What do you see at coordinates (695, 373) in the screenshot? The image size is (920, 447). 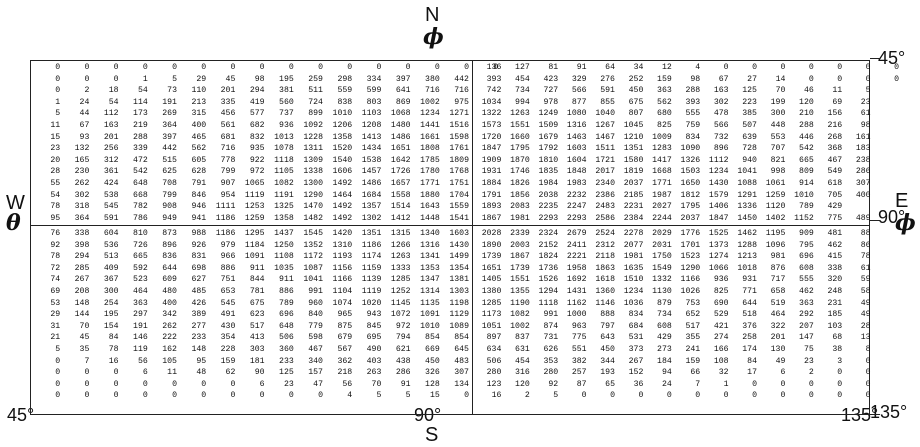 I see `lower-right-cell: 66` at bounding box center [695, 373].